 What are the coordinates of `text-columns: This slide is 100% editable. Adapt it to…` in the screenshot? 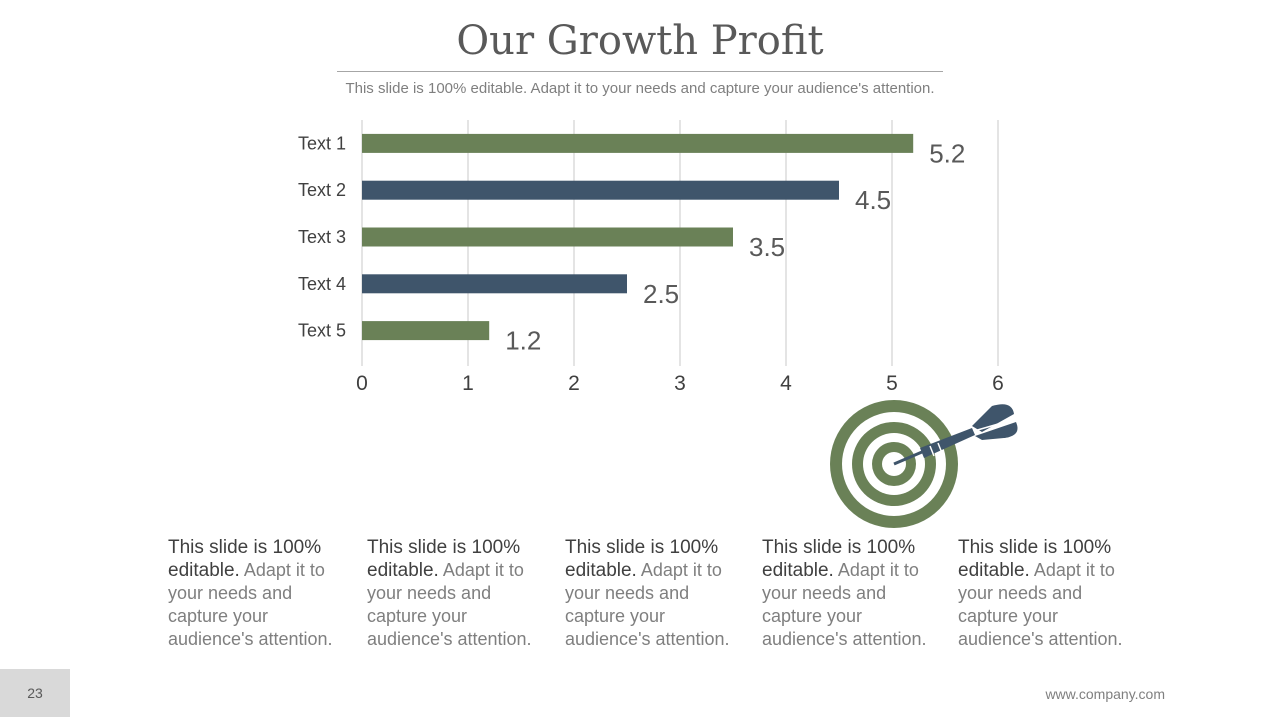 It's located at (658, 601).